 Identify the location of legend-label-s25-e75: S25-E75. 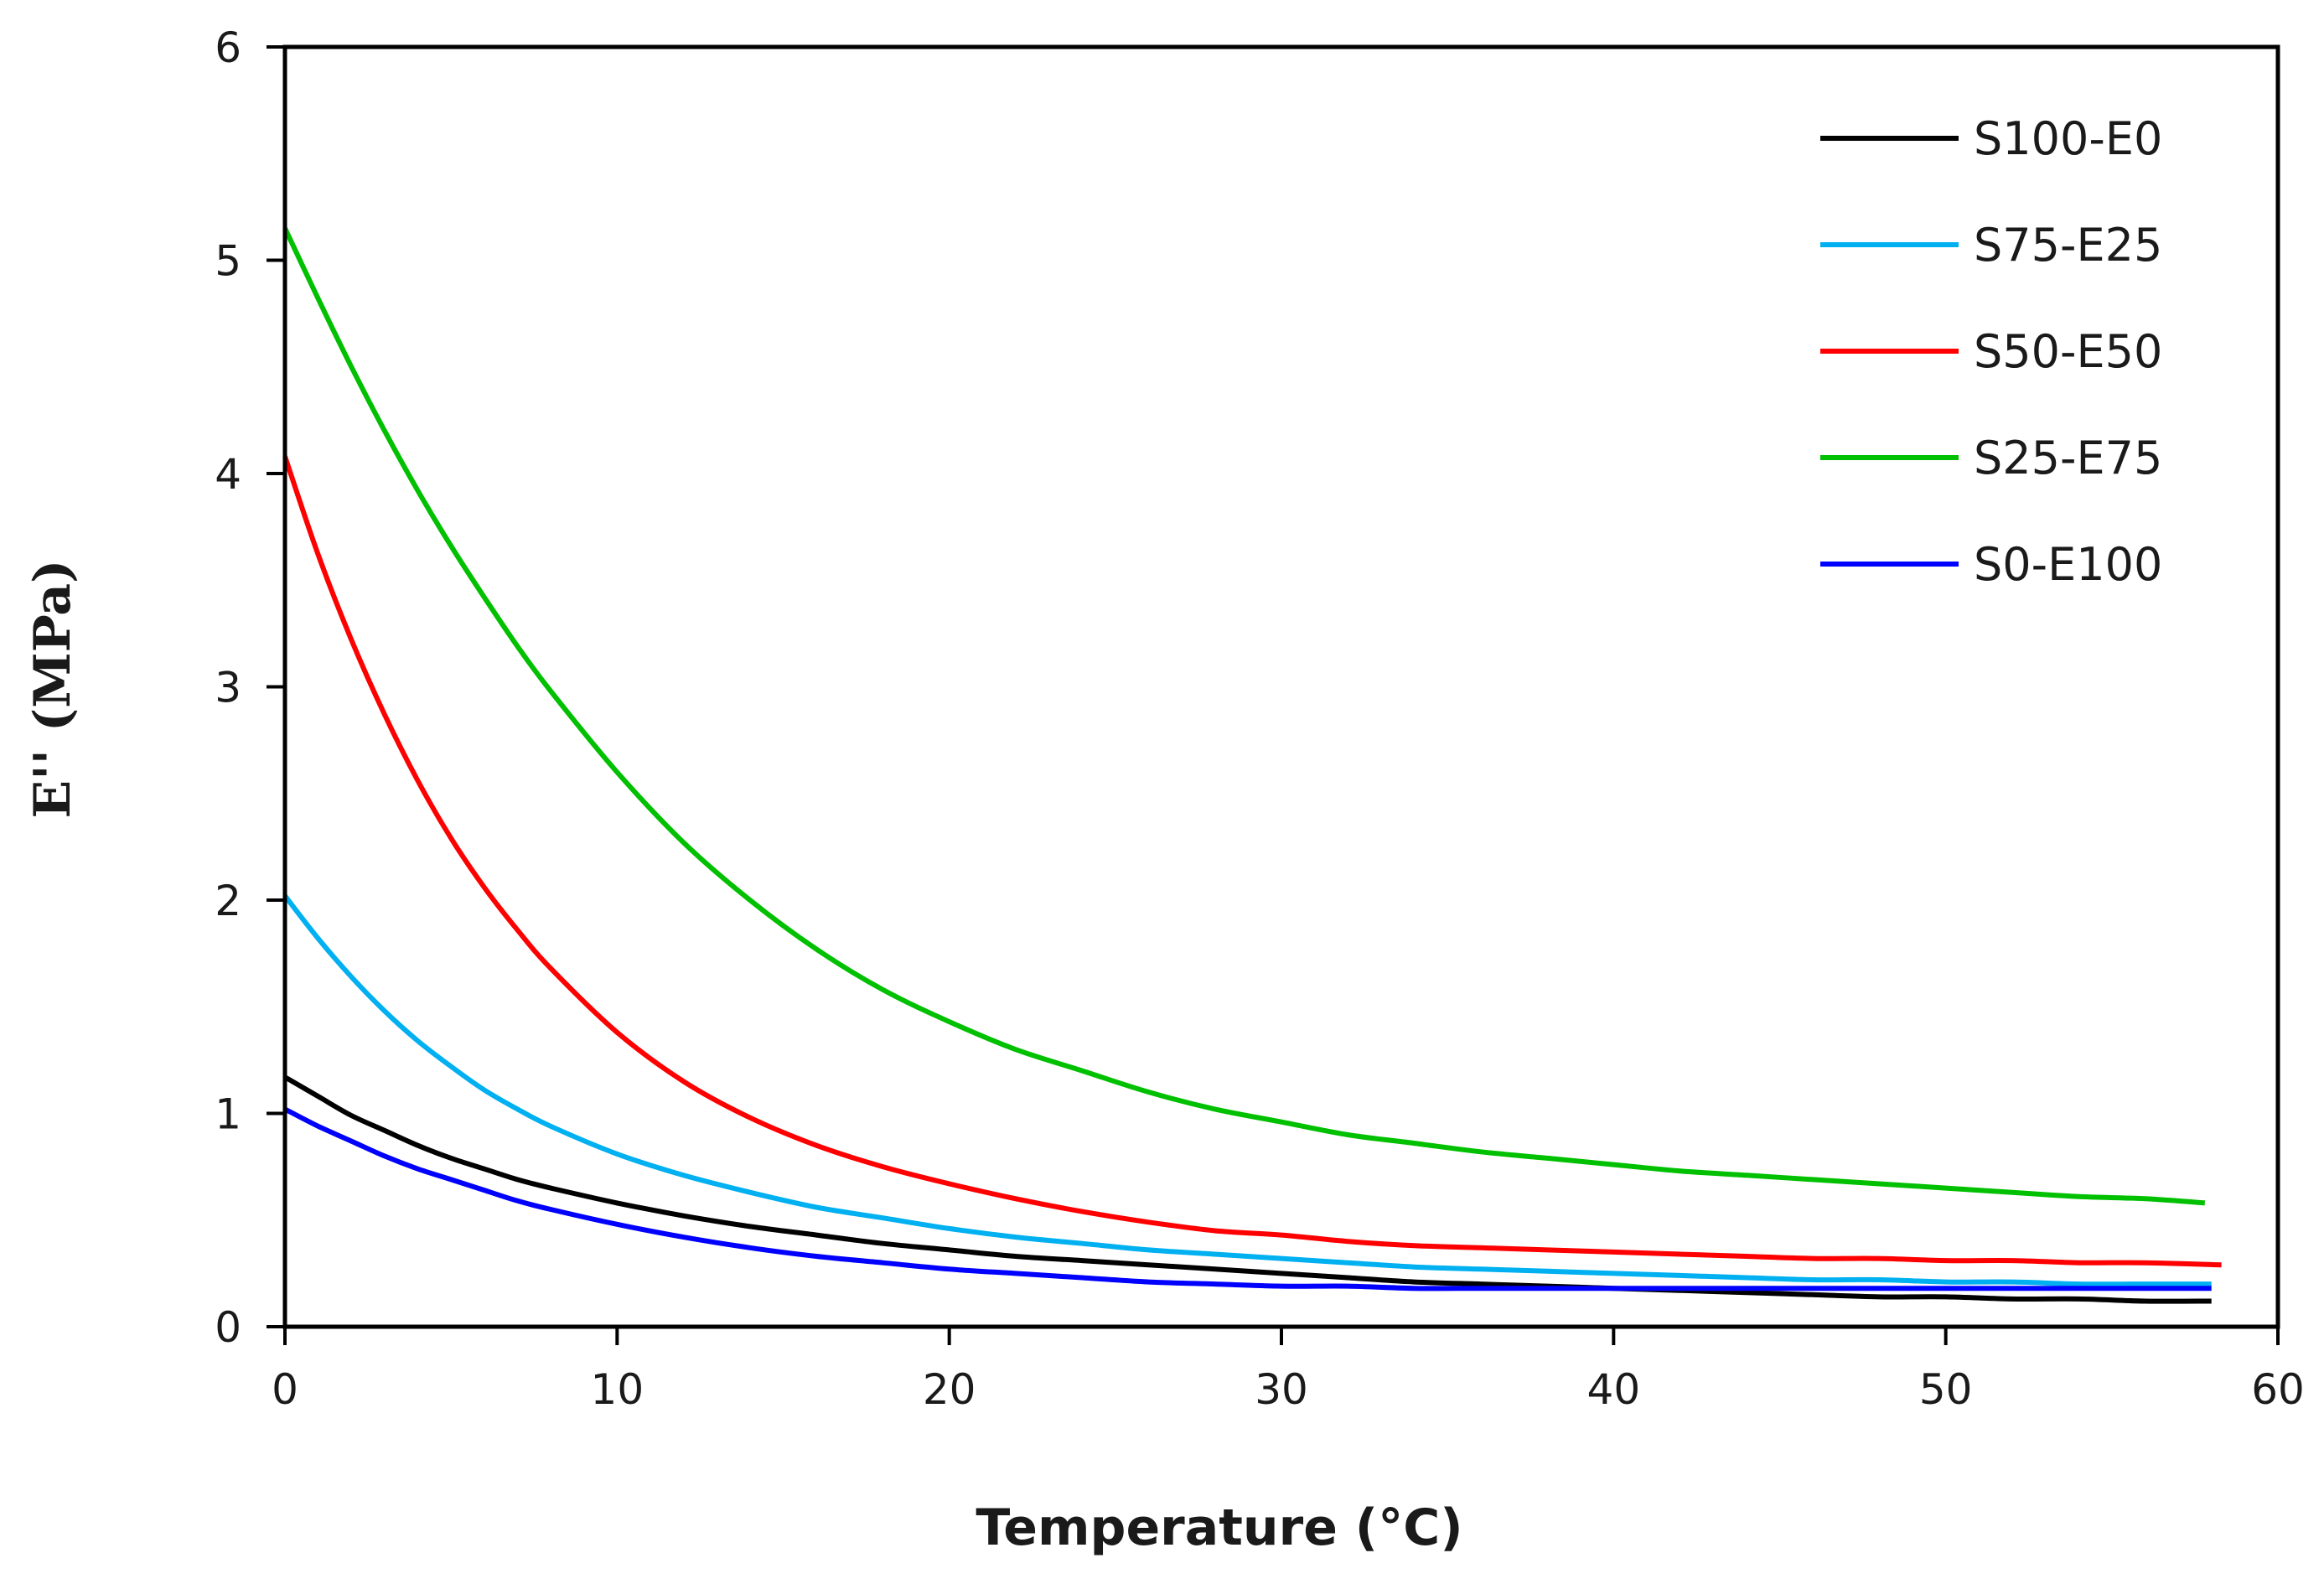
(2068, 458).